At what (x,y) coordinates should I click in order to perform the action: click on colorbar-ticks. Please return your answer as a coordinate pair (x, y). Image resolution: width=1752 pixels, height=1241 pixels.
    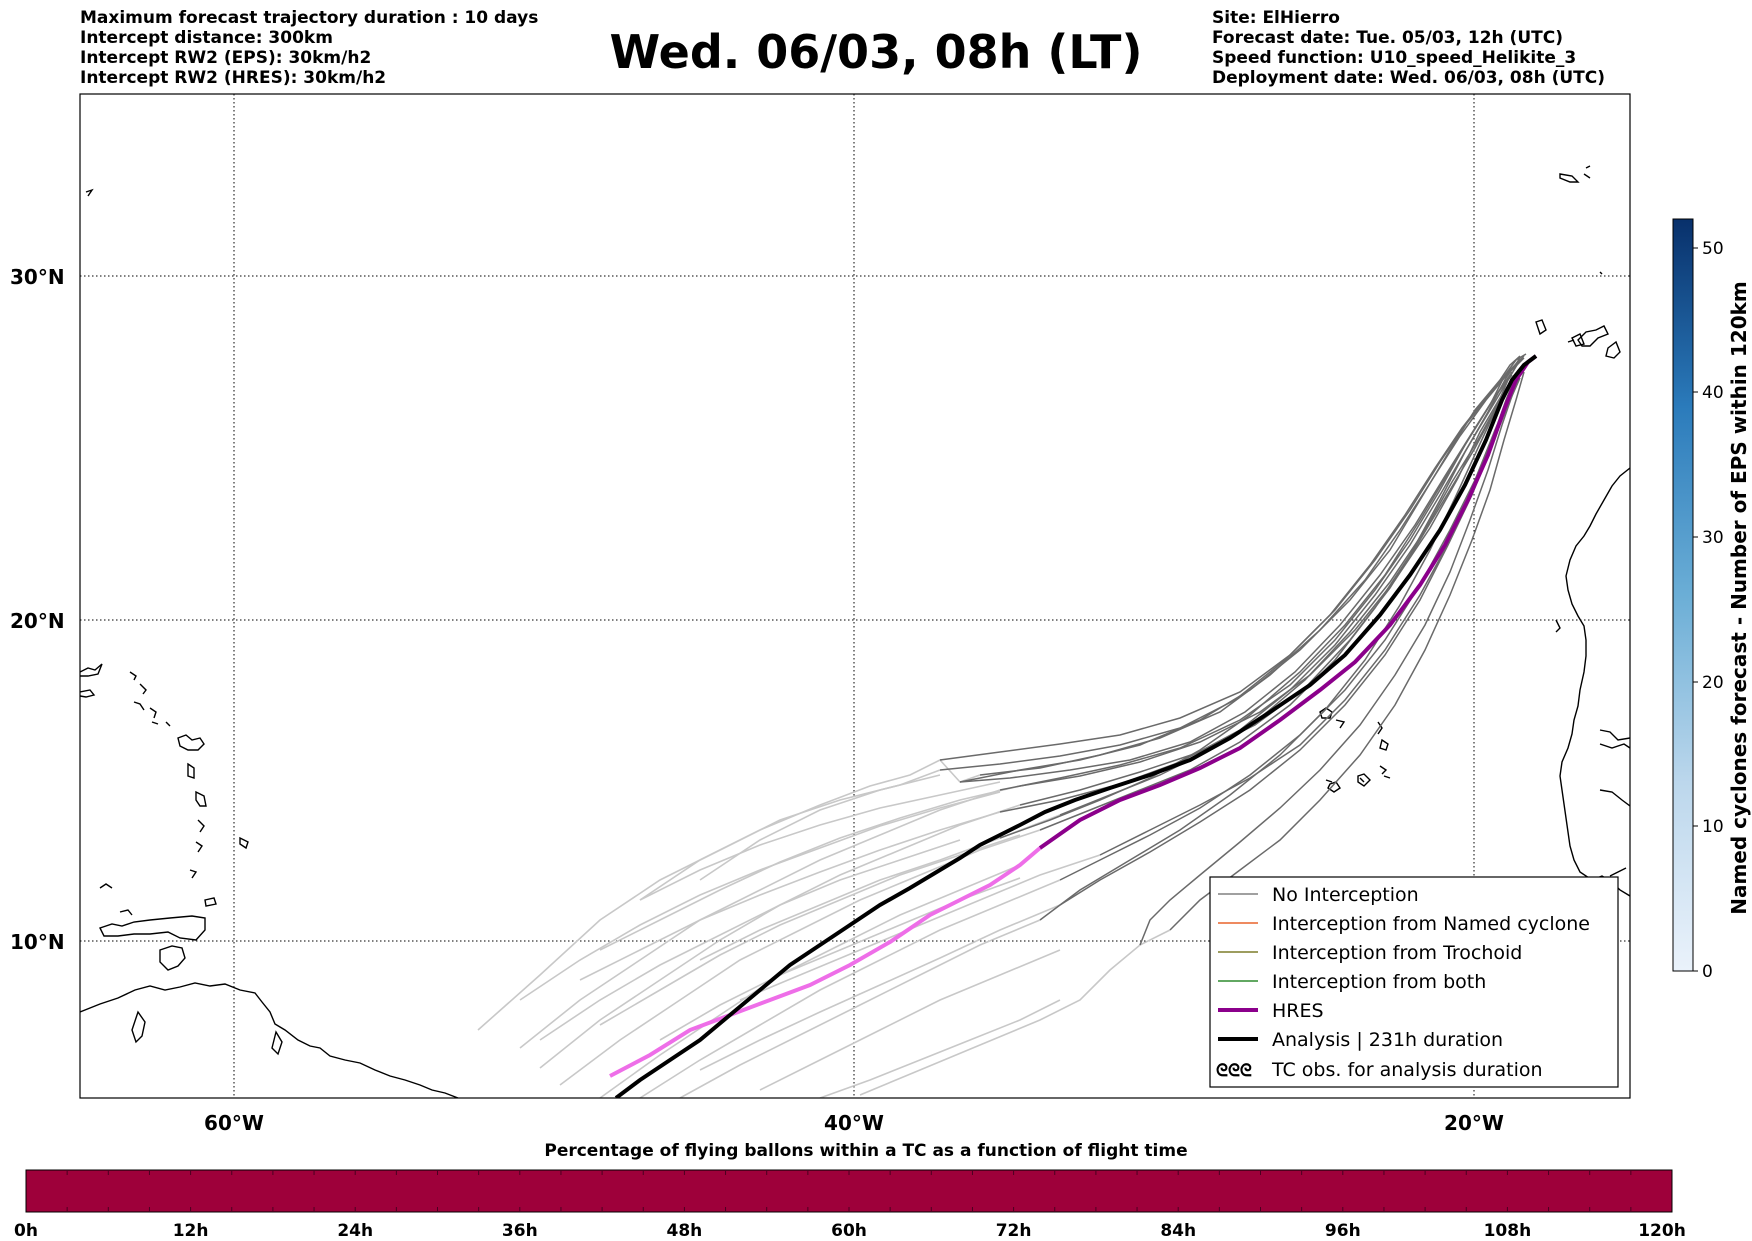
    Looking at the image, I should click on (1695, 609).